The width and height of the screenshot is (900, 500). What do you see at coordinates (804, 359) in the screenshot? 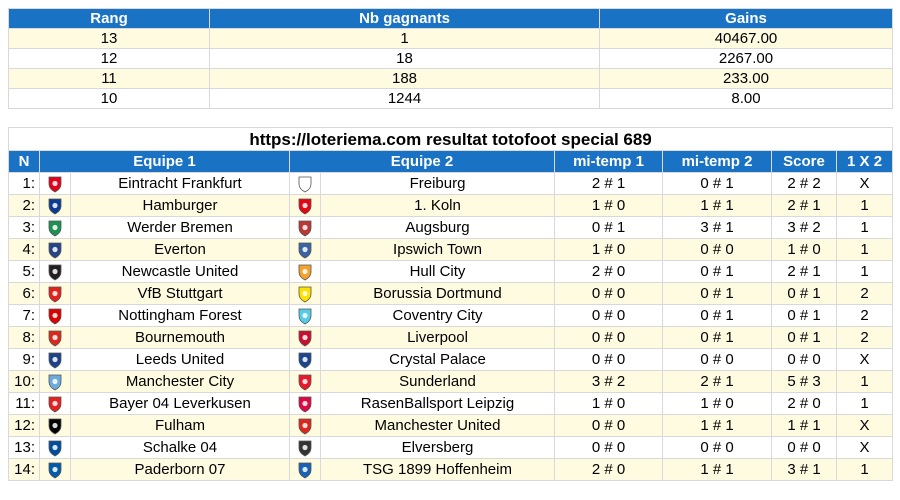
I see `final-score: 0 # 0` at bounding box center [804, 359].